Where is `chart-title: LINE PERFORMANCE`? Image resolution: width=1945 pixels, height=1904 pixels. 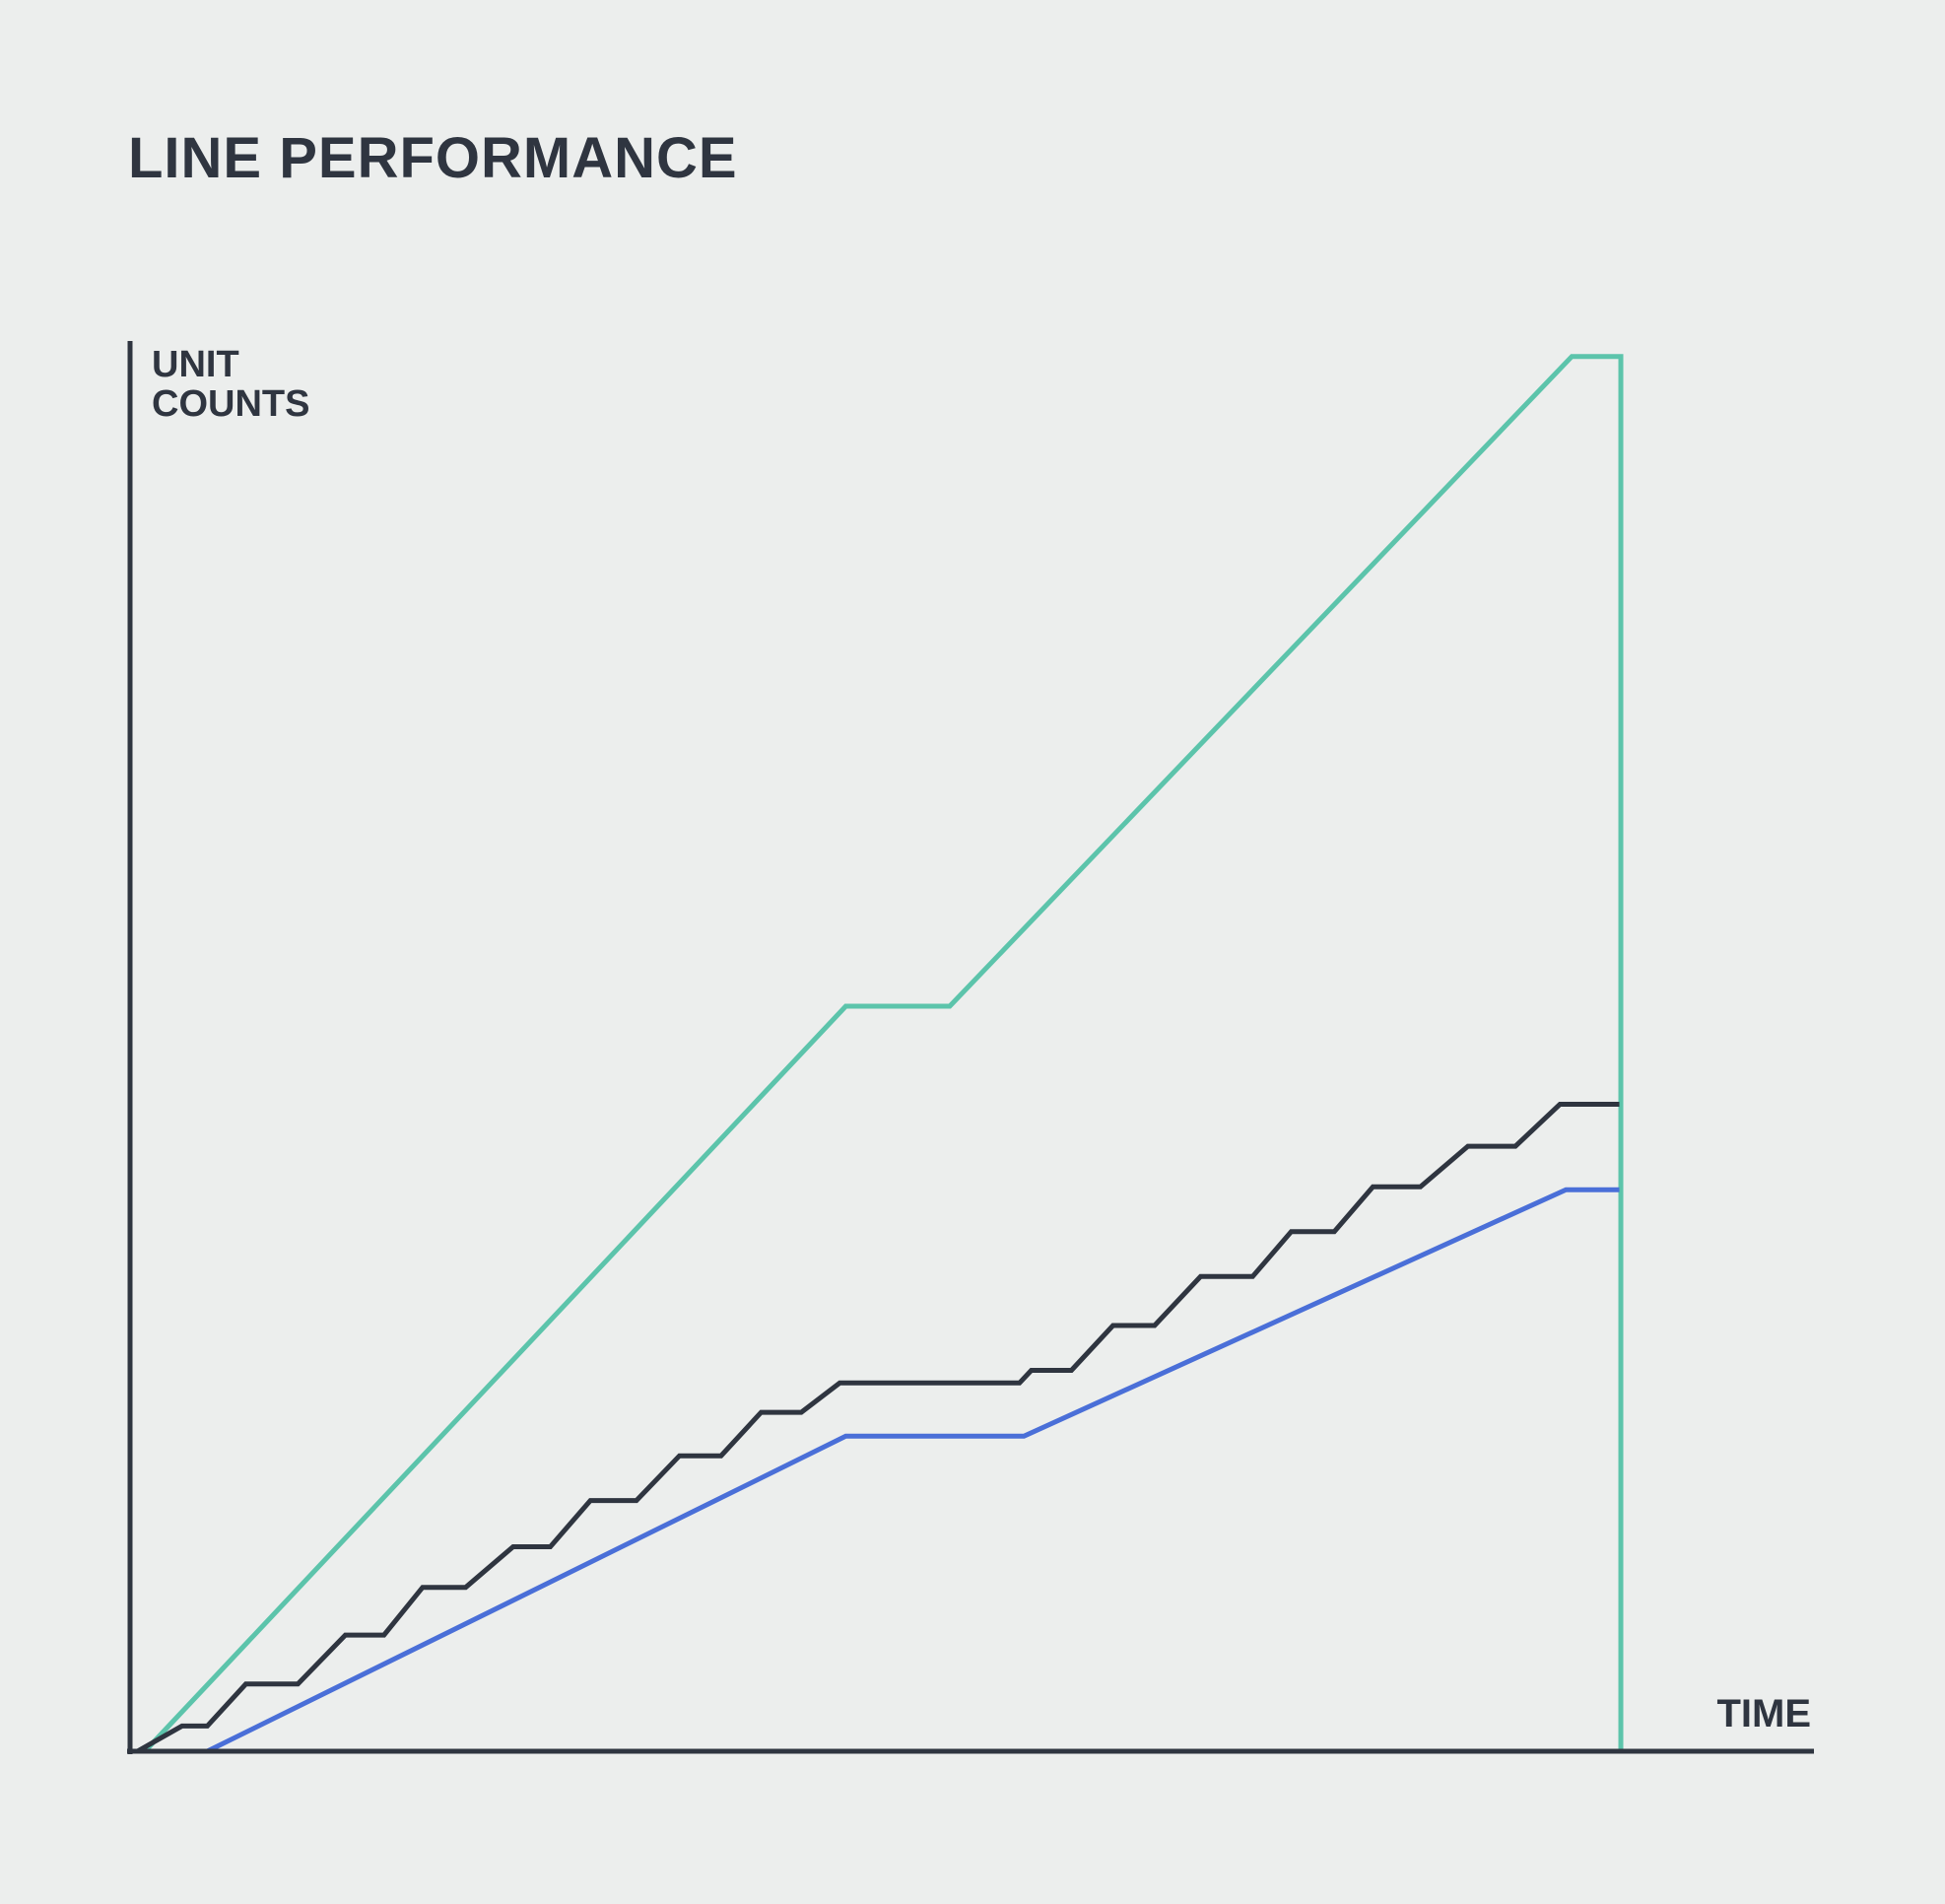 chart-title: LINE PERFORMANCE is located at coordinates (433, 158).